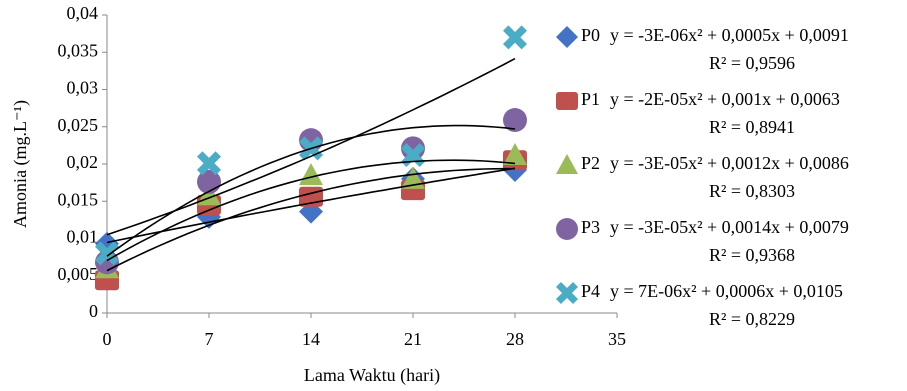 The height and width of the screenshot is (391, 907). What do you see at coordinates (729, 163) in the screenshot?
I see `legend-equation: y = -3E-05x² + 0,0012x + 0,0086` at bounding box center [729, 163].